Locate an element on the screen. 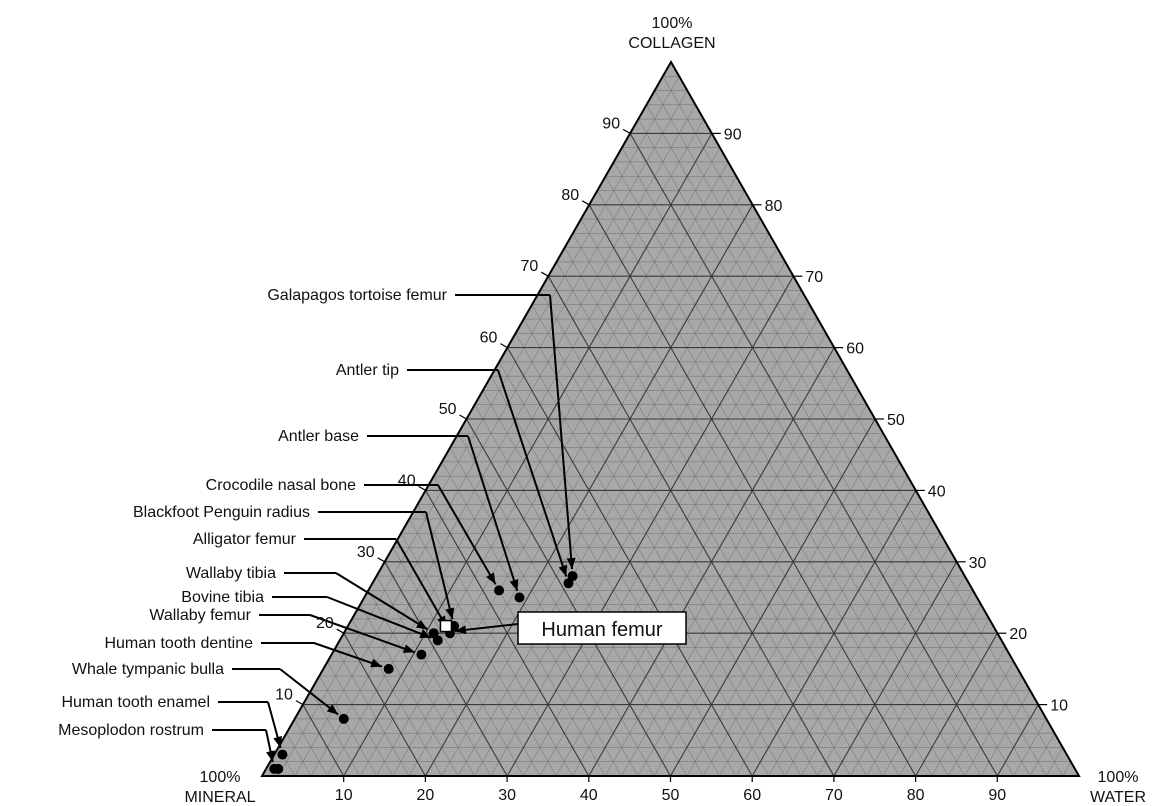  point-label: Antler tip is located at coordinates (367, 370).